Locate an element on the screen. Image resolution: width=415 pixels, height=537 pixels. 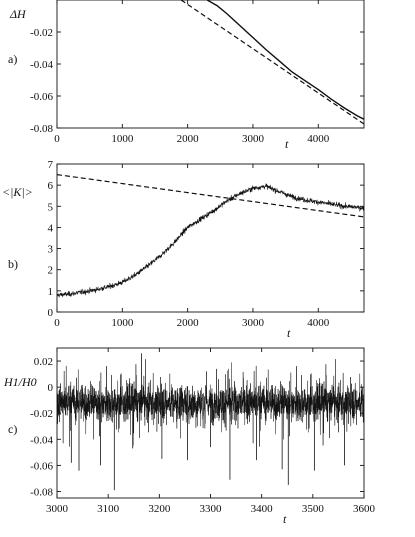
x-tick-label: 3200 is located at coordinates (159, 509).